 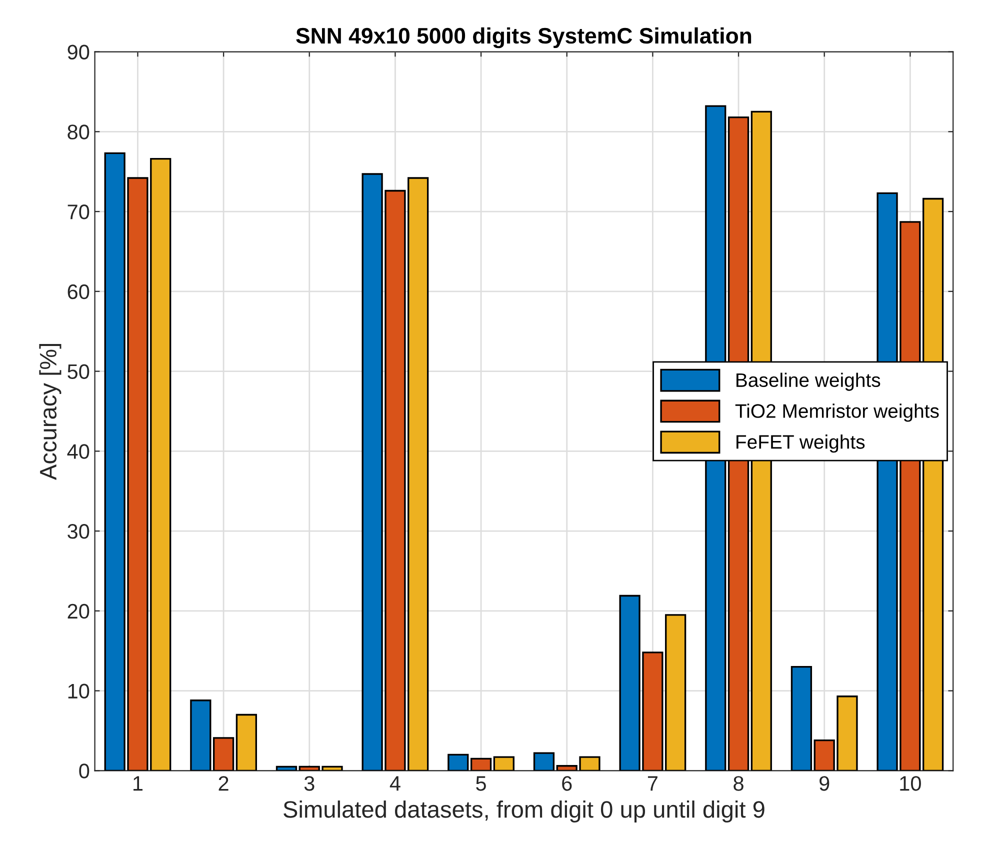 I want to click on y-tick-label: 0, so click(x=84, y=771).